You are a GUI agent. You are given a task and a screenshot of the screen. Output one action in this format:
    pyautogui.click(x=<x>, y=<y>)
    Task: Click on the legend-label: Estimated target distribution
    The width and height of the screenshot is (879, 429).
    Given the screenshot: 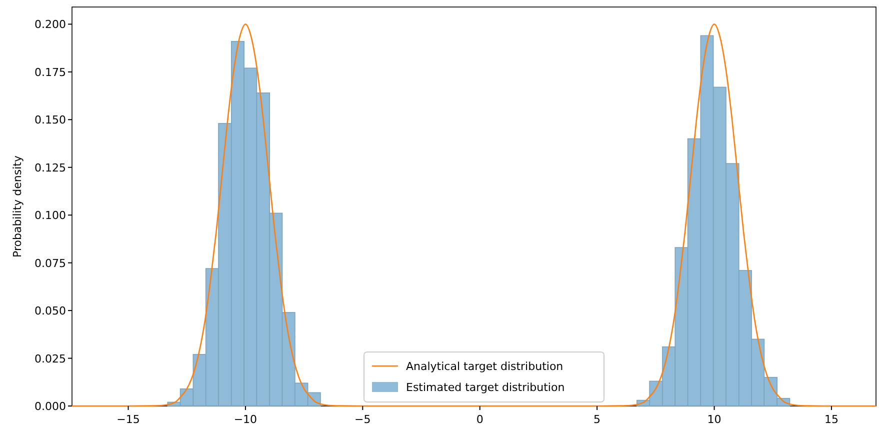 What is the action you would take?
    pyautogui.click(x=485, y=387)
    